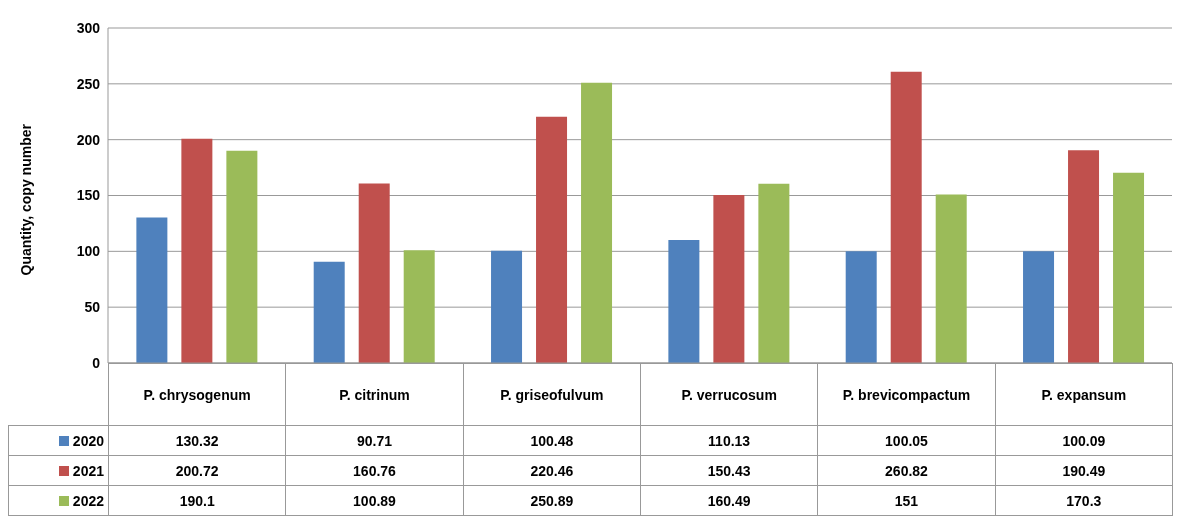  What do you see at coordinates (552, 500) in the screenshot?
I see `data-label: 250.89` at bounding box center [552, 500].